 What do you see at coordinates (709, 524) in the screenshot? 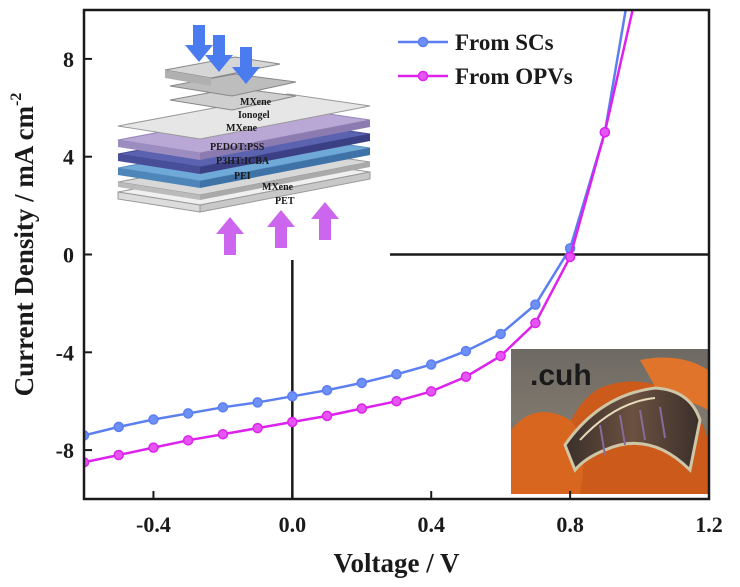
I see `x-tick-label: 1.2` at bounding box center [709, 524].